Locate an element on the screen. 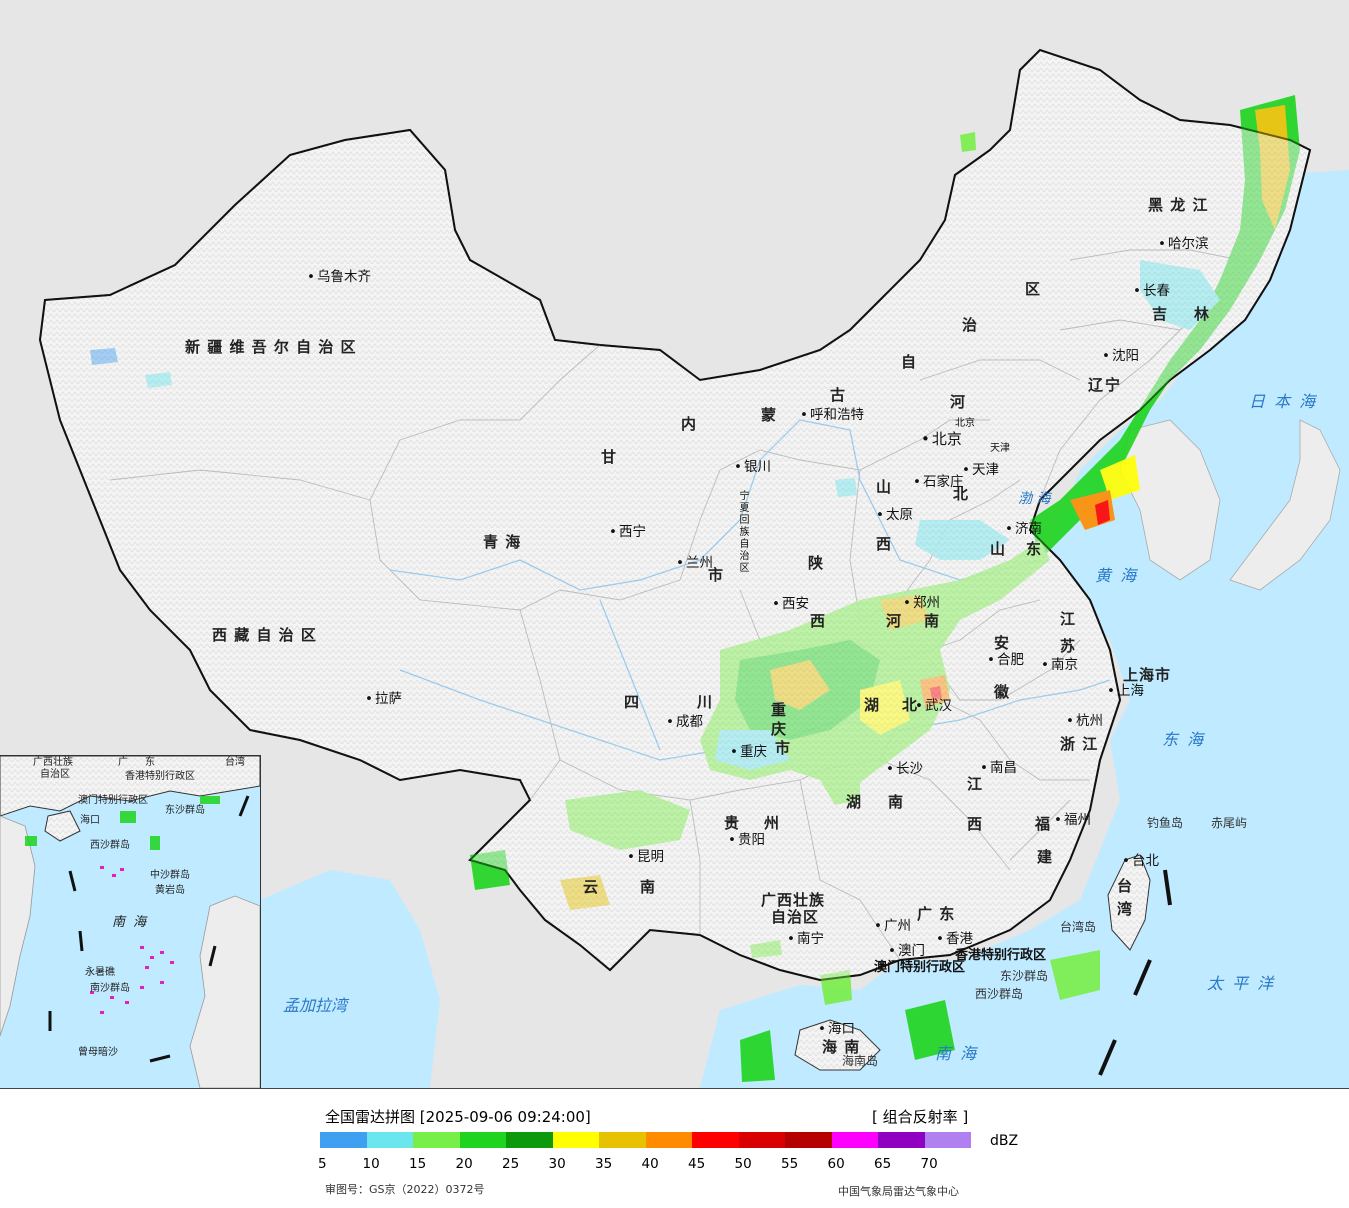 Image resolution: width=1349 pixels, height=1208 pixels. label-hunan-2: 南 is located at coordinates (896, 802).